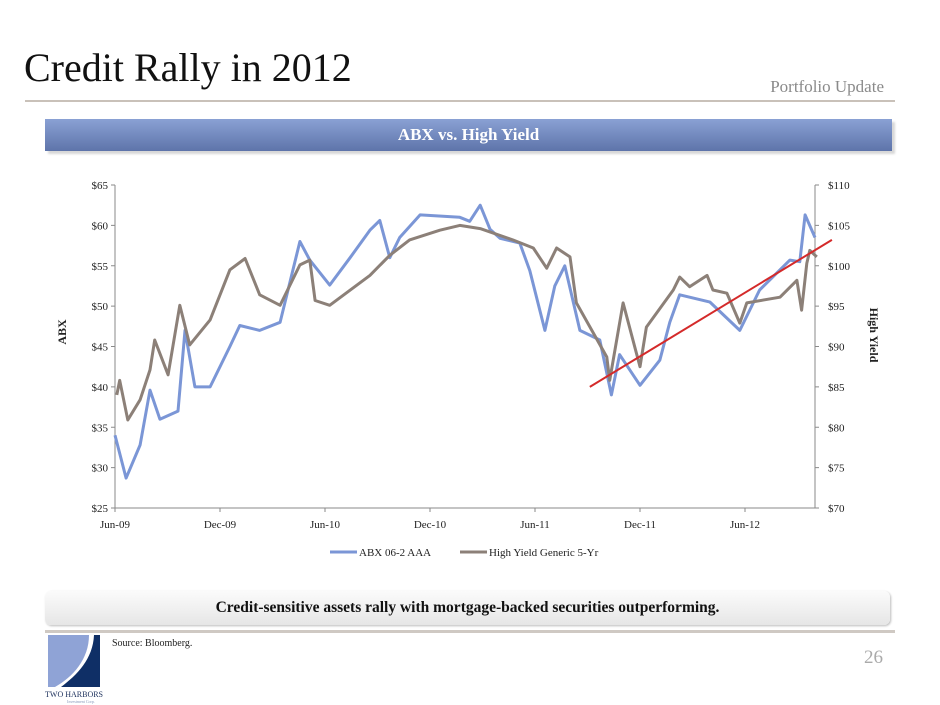  What do you see at coordinates (430, 525) in the screenshot?
I see `x-tick-label: Dec-10` at bounding box center [430, 525].